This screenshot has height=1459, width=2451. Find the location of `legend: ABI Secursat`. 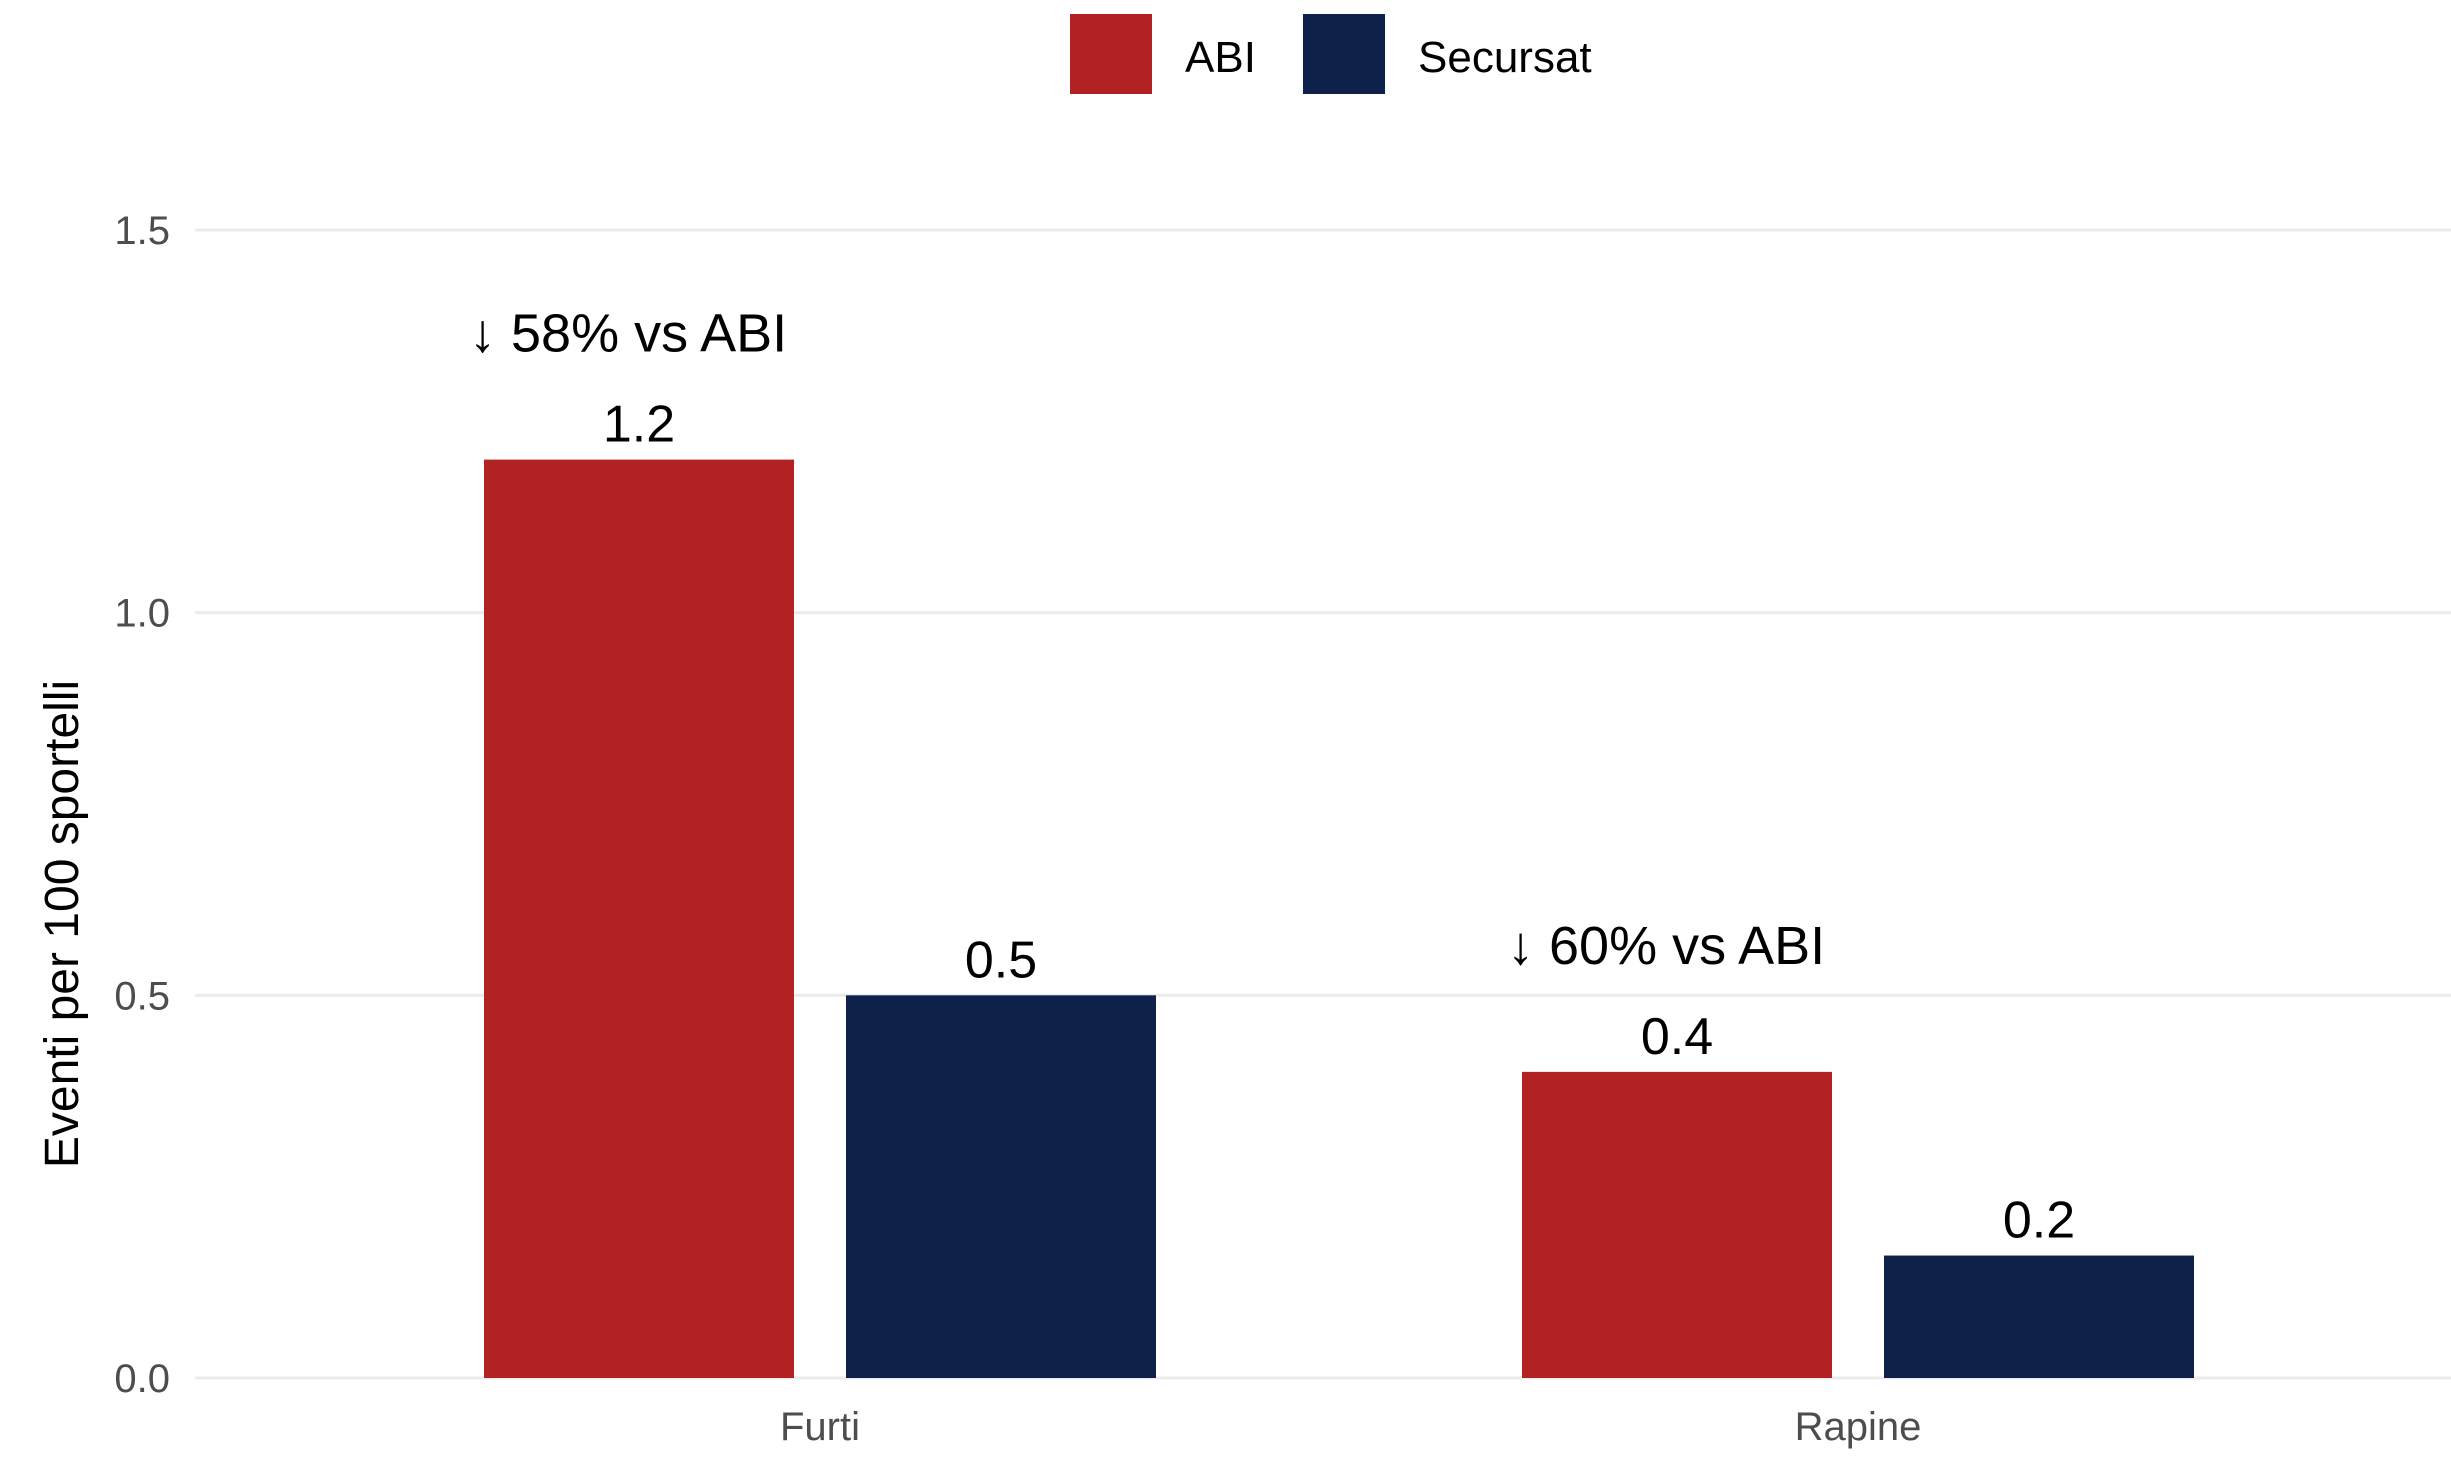

legend: ABI Secursat is located at coordinates (1331, 54).